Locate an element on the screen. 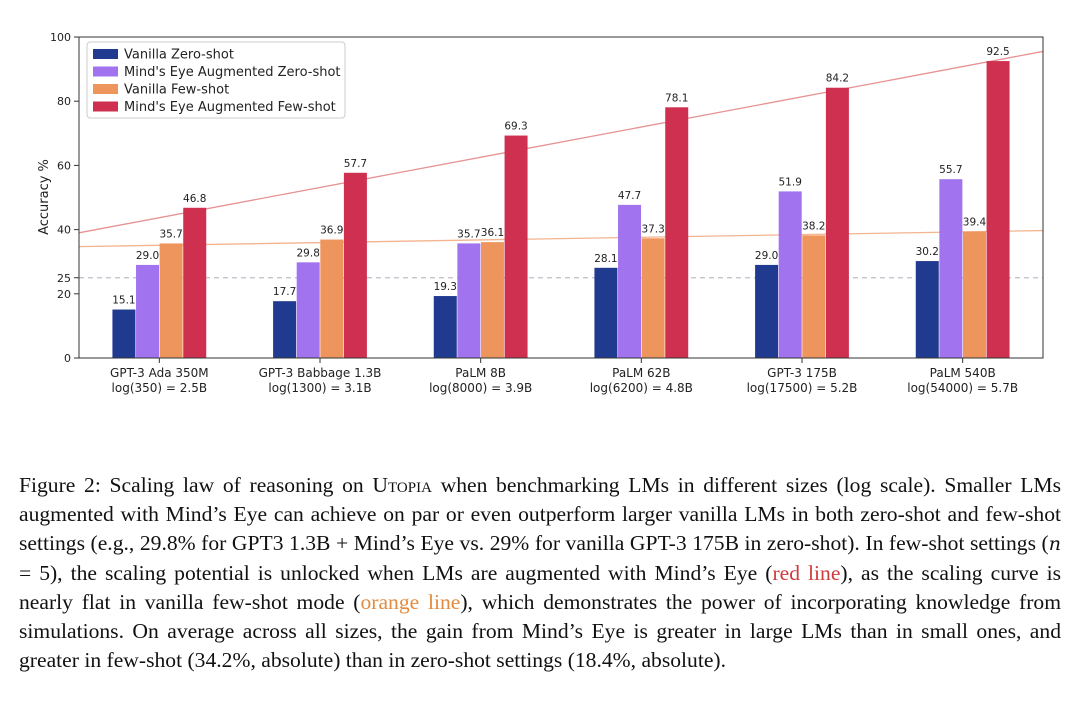 This screenshot has height=724, width=1080. y-tick-label: 80 is located at coordinates (64, 101).